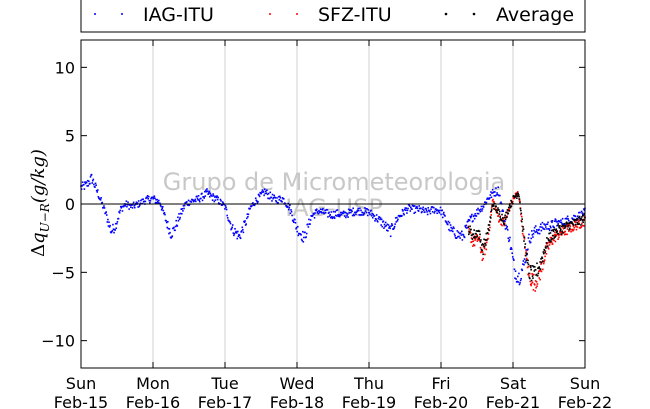 Image resolution: width=650 pixels, height=409 pixels. I want to click on y-axis-label-delta: Δ, so click(38, 250).